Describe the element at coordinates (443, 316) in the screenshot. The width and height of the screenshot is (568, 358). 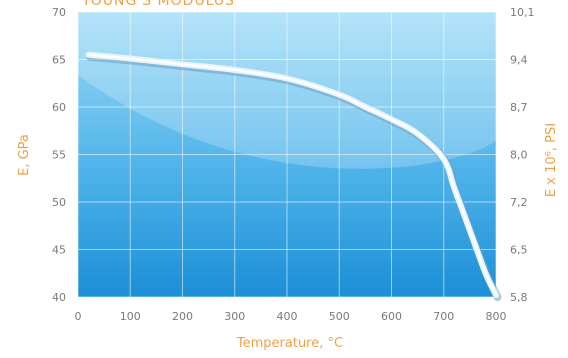
I see `x-tick-label: 700` at that location.